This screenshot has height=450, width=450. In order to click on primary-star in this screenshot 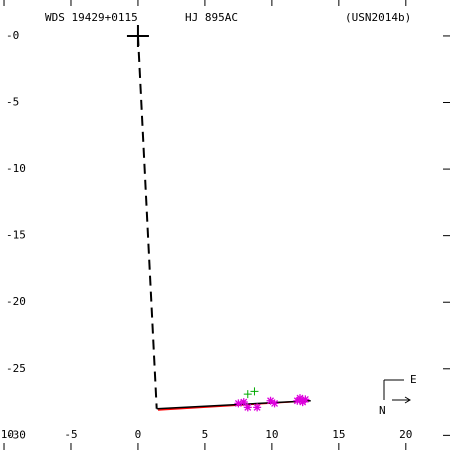, I will do `click(137, 35)`.